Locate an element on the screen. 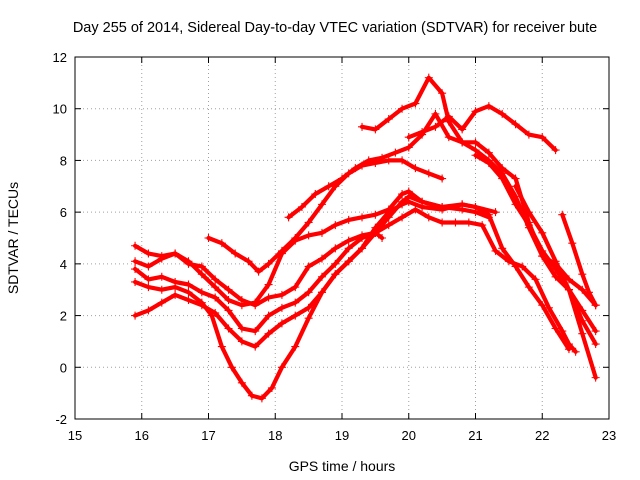 The width and height of the screenshot is (640, 480). x-tick-label: 23 is located at coordinates (609, 435).